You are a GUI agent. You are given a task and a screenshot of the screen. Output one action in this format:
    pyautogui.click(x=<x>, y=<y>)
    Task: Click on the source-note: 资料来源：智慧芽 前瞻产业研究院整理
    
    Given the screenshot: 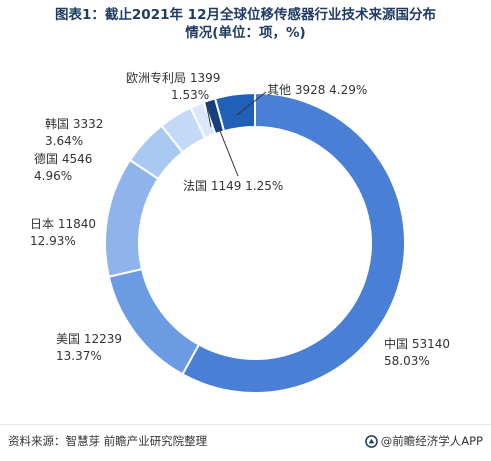 What is the action you would take?
    pyautogui.click(x=108, y=441)
    